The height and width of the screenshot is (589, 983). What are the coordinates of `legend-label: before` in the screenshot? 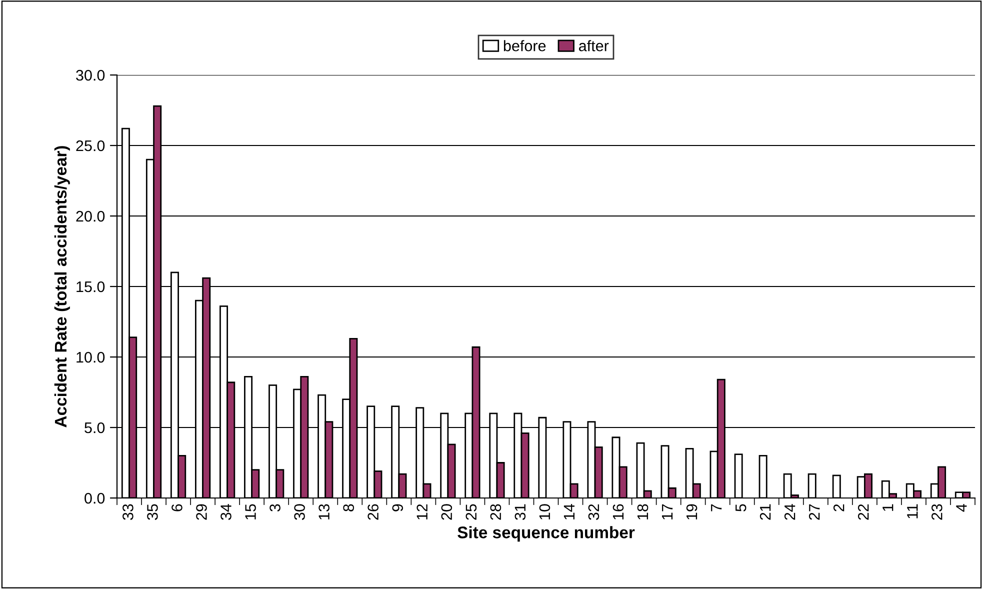 It's located at (525, 46).